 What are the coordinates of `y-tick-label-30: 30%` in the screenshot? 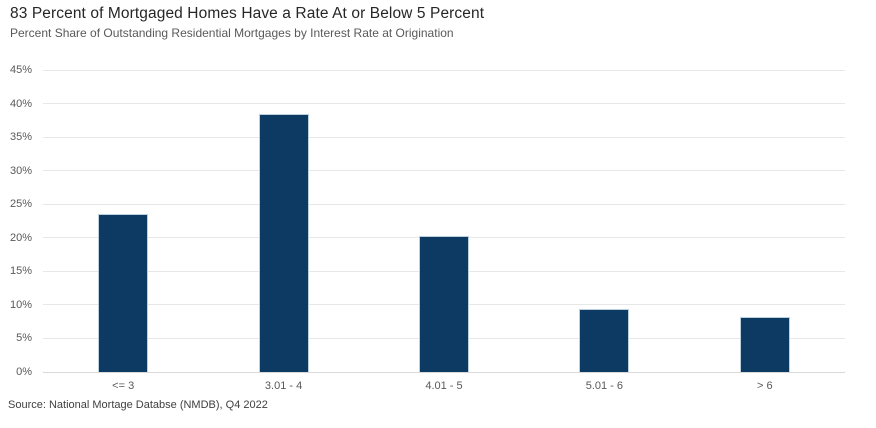 It's located at (20, 170).